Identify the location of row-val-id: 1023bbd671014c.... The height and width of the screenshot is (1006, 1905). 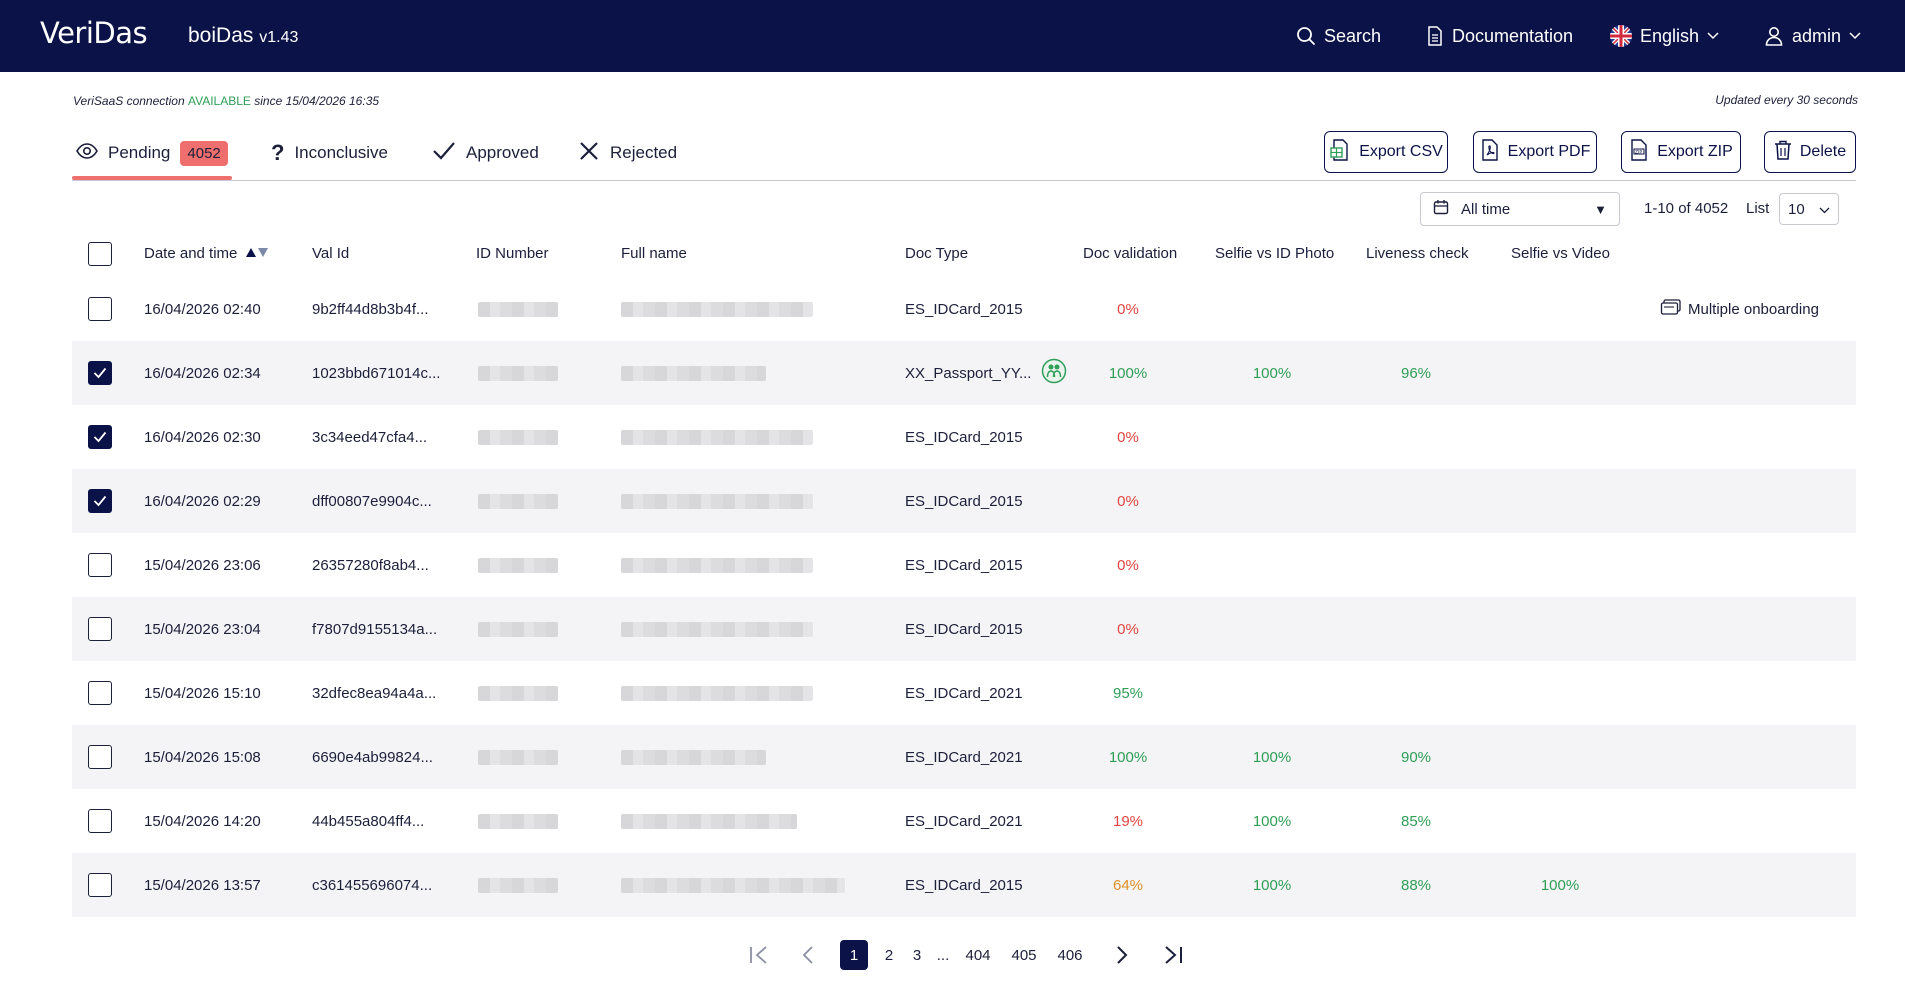
(376, 373).